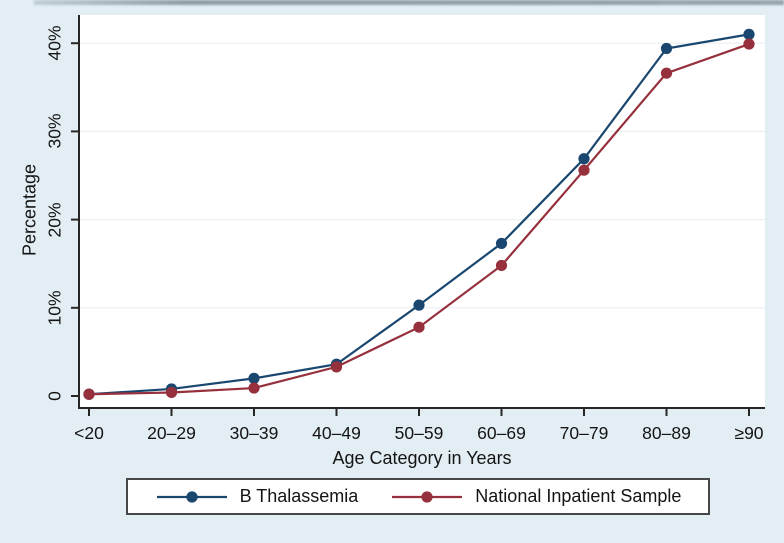 Image resolution: width=784 pixels, height=543 pixels. I want to click on x-tick-label: 40–49, so click(336, 433).